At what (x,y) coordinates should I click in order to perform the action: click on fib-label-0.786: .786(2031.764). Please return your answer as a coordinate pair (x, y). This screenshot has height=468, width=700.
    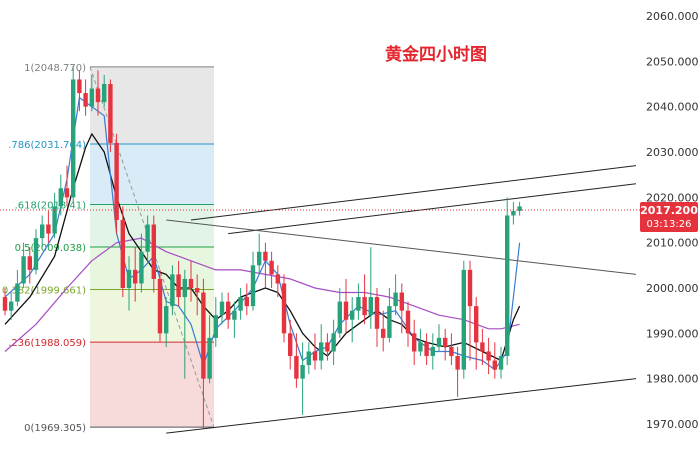
    Looking at the image, I should click on (47, 145).